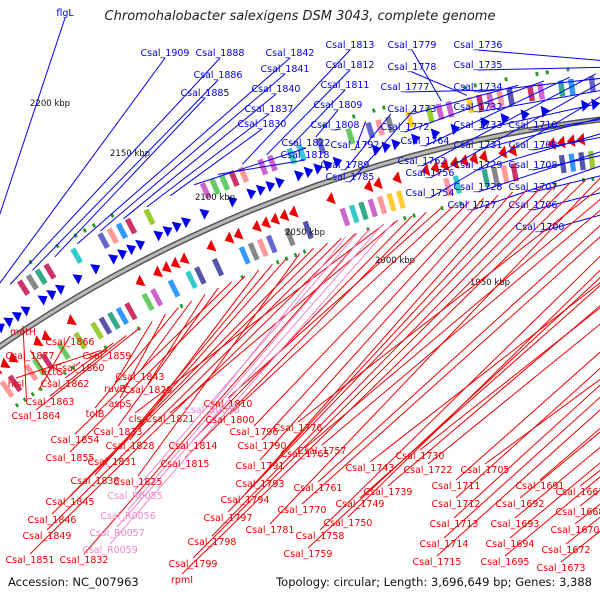 Image resolution: width=600 pixels, height=600 pixels. Describe the element at coordinates (65, 13) in the screenshot. I see `forward-gene-label: flgL` at that location.